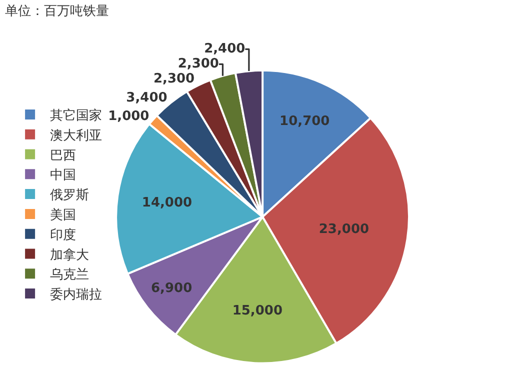  Describe the element at coordinates (129, 116) in the screenshot. I see `data-label: 1,000` at that location.